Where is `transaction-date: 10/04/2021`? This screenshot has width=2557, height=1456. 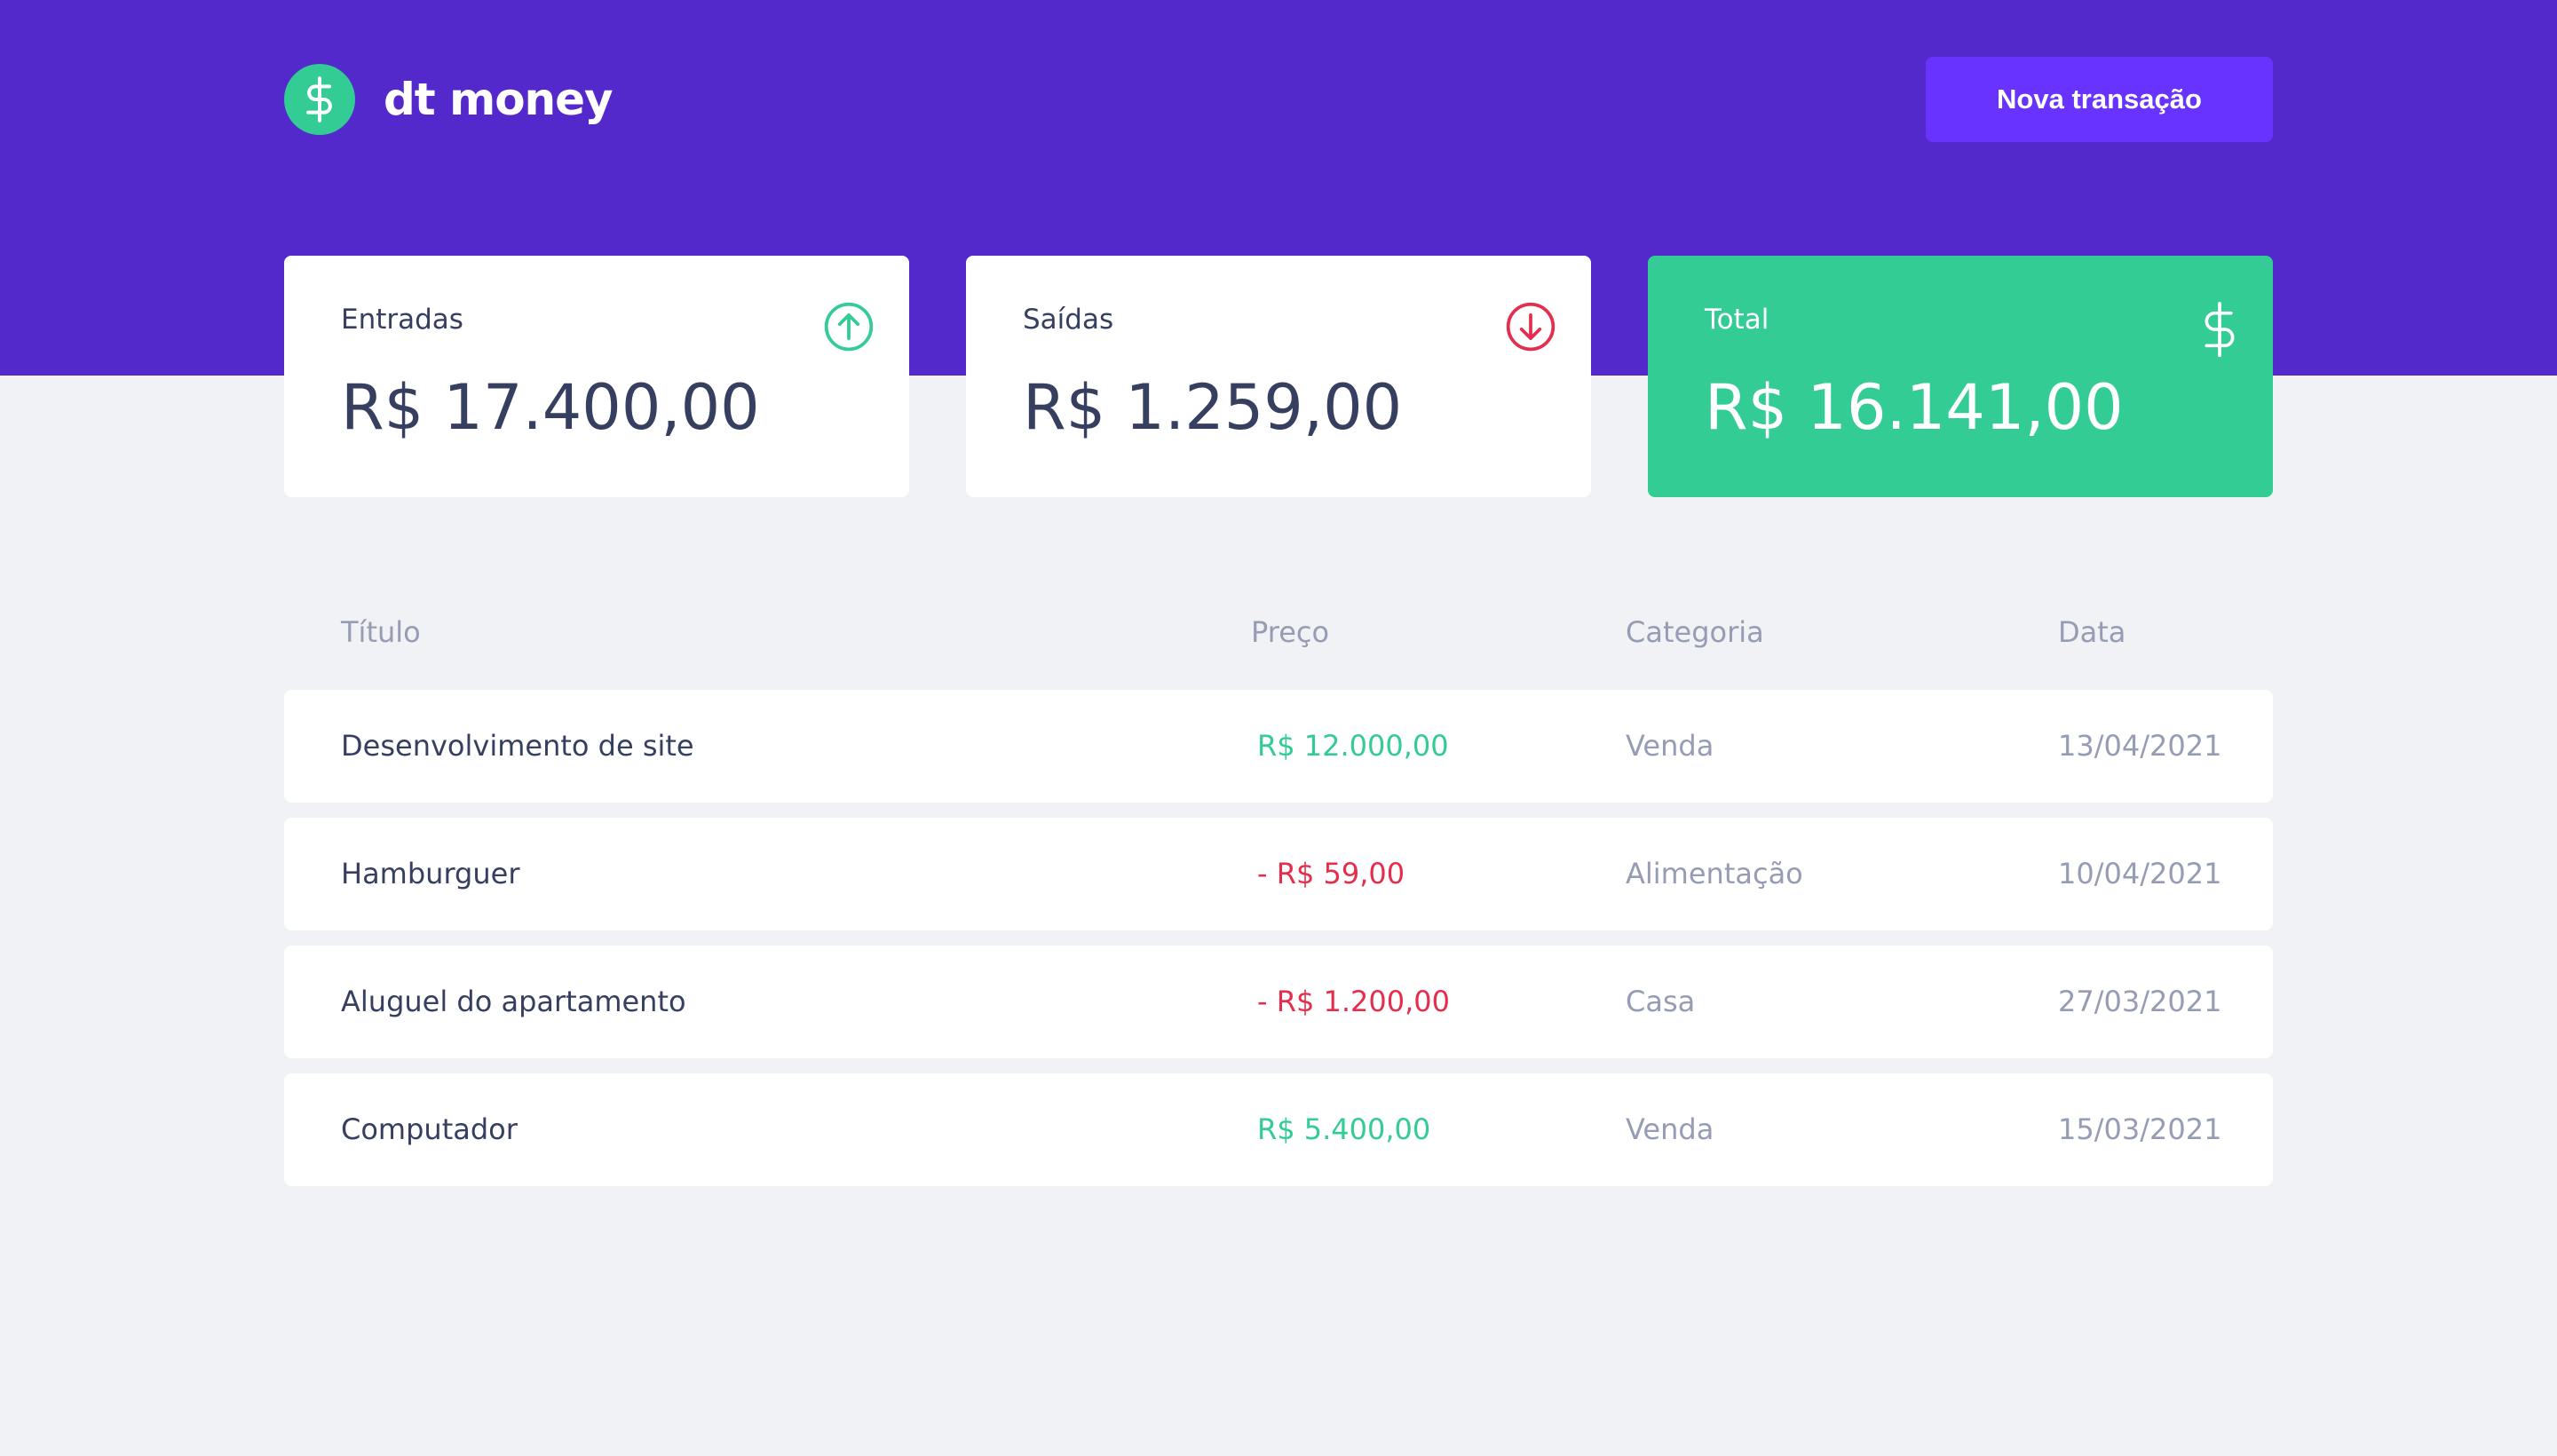 transaction-date: 10/04/2021 is located at coordinates (2140, 873).